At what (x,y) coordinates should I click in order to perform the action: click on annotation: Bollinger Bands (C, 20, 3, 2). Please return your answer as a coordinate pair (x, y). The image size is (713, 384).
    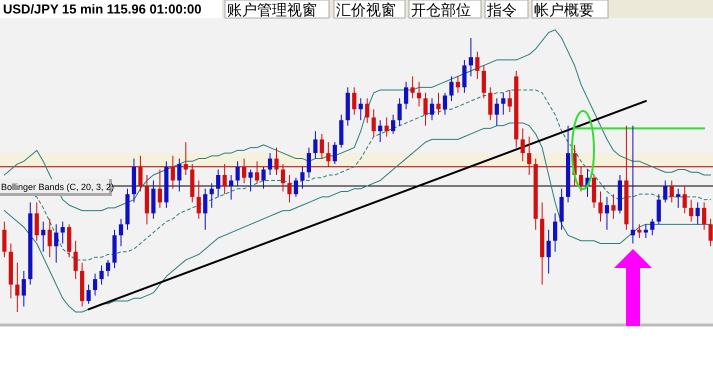
    Looking at the image, I should click on (57, 187).